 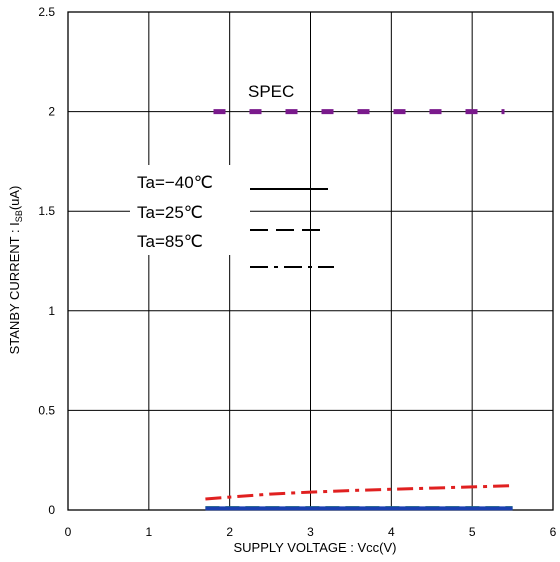 I want to click on x-axis-title: SUPPLY VOLTAGE : Vcc(V), so click(x=314, y=547).